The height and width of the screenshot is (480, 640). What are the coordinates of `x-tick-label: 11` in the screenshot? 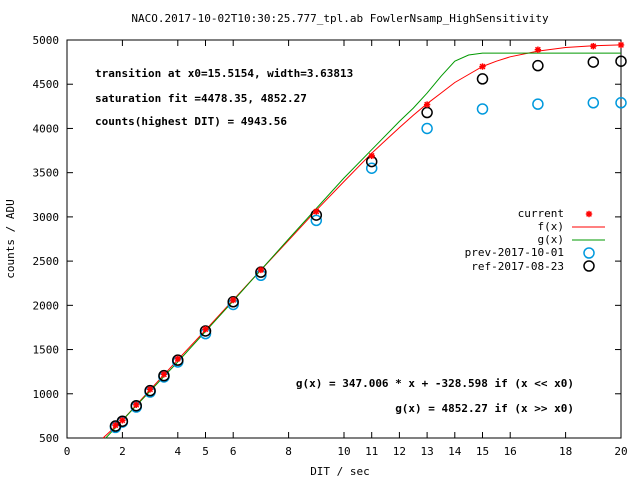 It's located at (371, 451).